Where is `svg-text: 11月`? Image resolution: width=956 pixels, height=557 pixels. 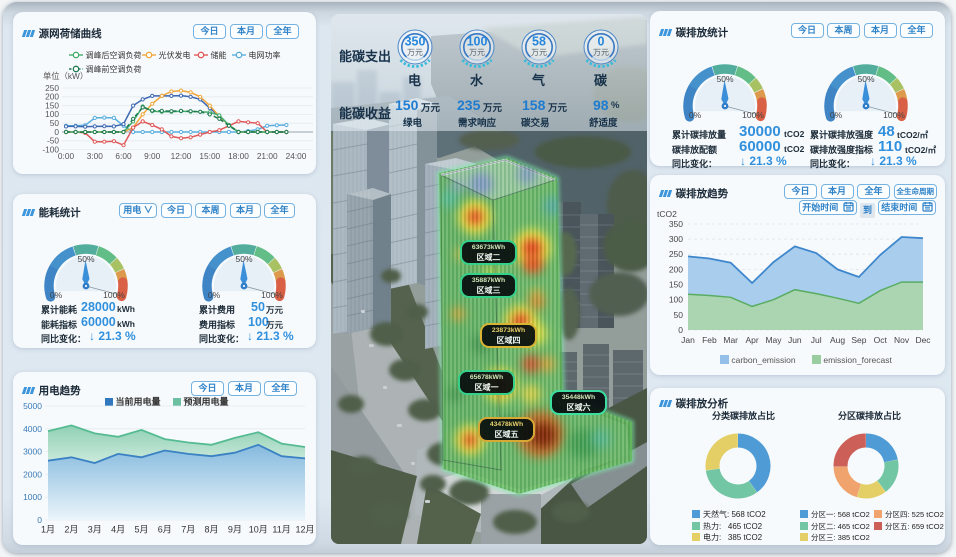 svg-text: 11月 is located at coordinates (281, 530).